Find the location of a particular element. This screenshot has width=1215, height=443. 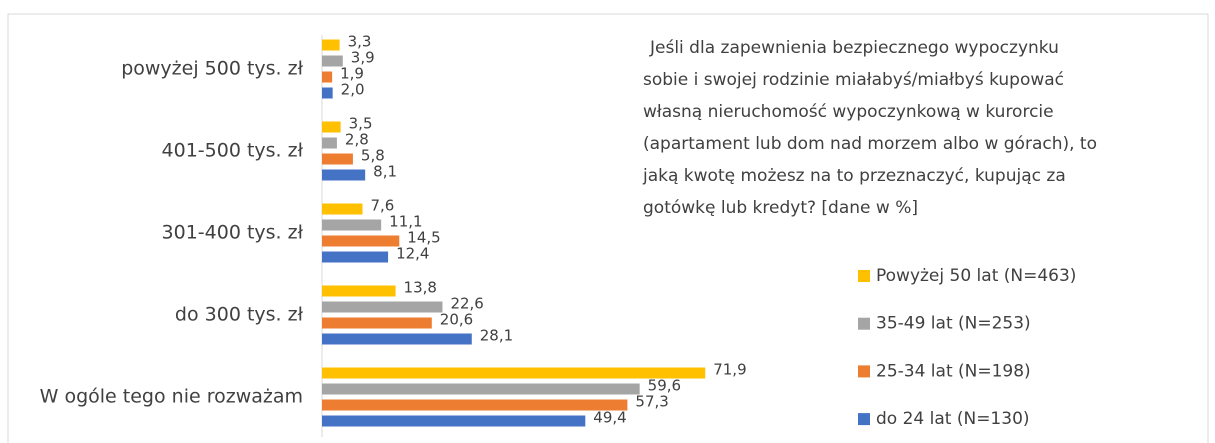

value-label: 7,6 is located at coordinates (383, 206).